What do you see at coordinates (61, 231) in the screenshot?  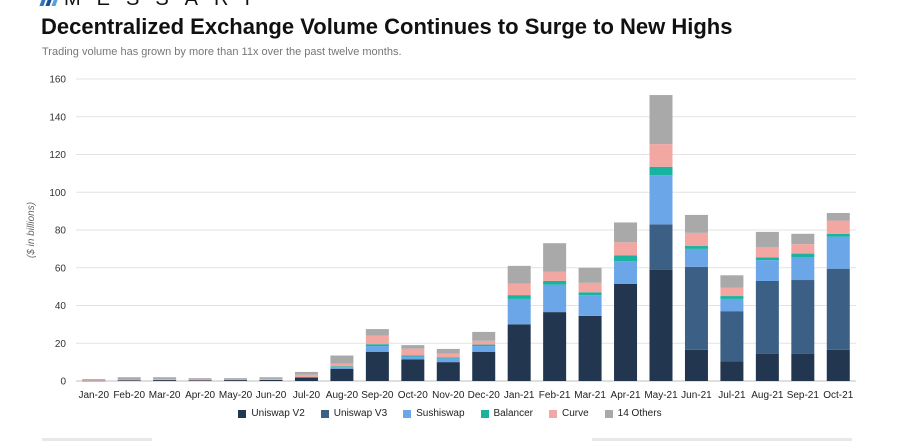 I see `y-tick-label: 80` at bounding box center [61, 231].